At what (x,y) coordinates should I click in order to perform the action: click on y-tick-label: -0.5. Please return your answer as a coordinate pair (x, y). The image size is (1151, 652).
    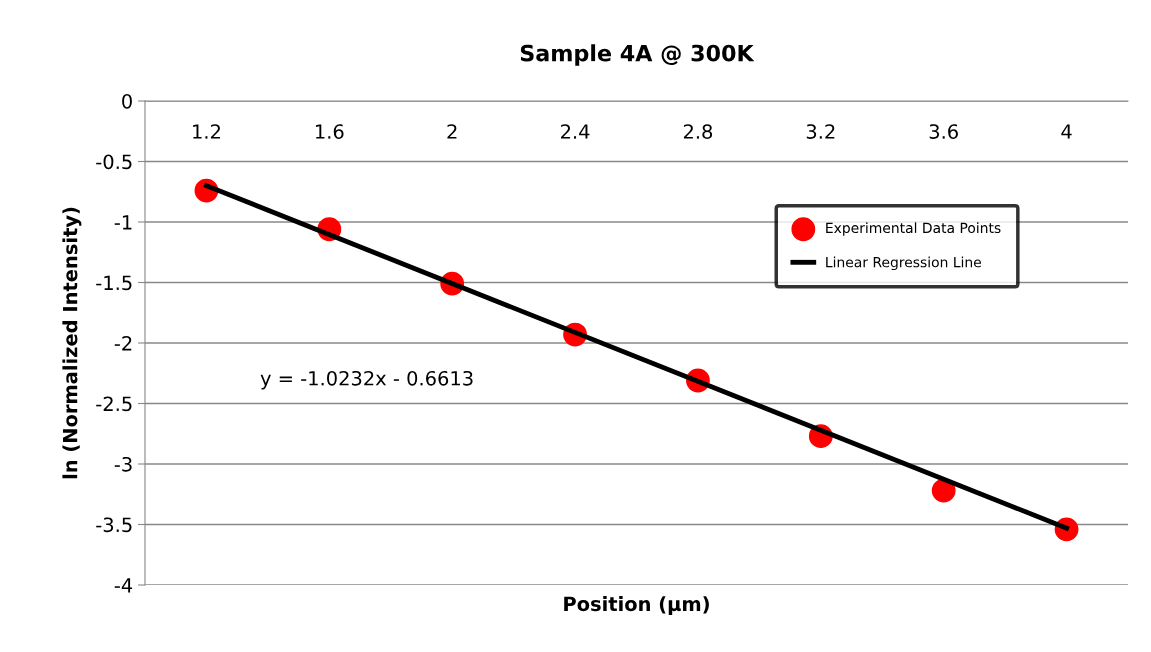
    Looking at the image, I should click on (114, 162).